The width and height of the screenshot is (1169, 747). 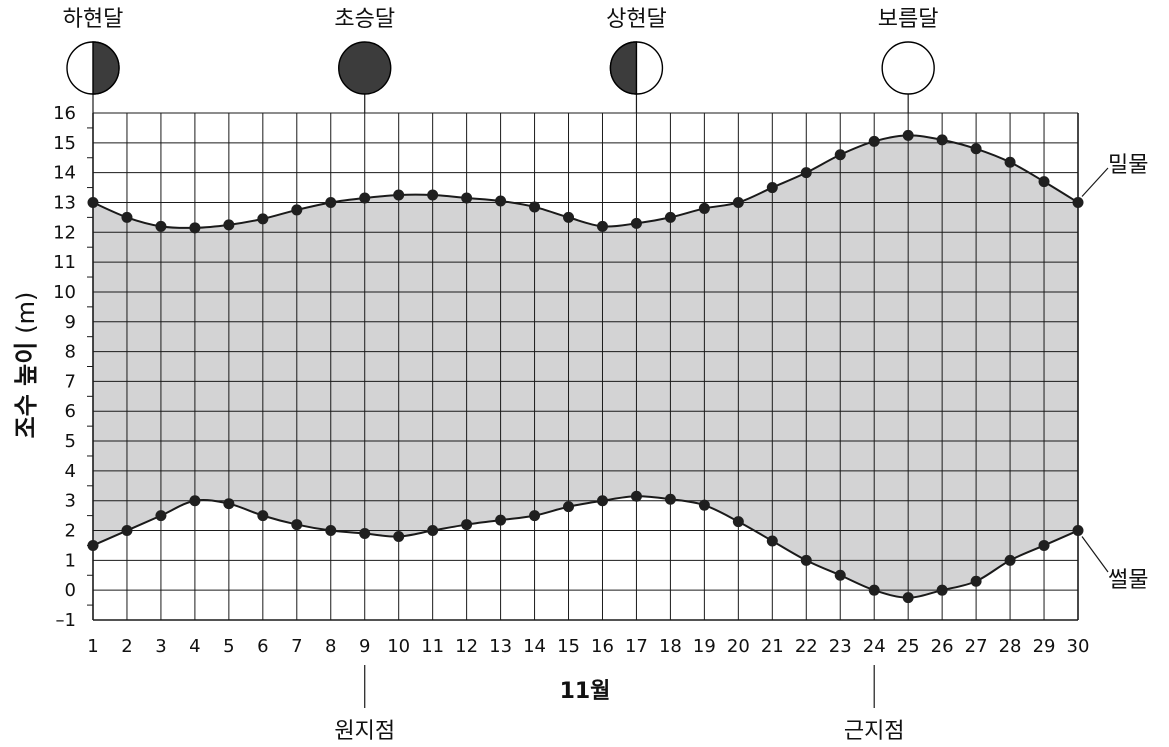 What do you see at coordinates (64, 262) in the screenshot?
I see `y-tick-label: 11` at bounding box center [64, 262].